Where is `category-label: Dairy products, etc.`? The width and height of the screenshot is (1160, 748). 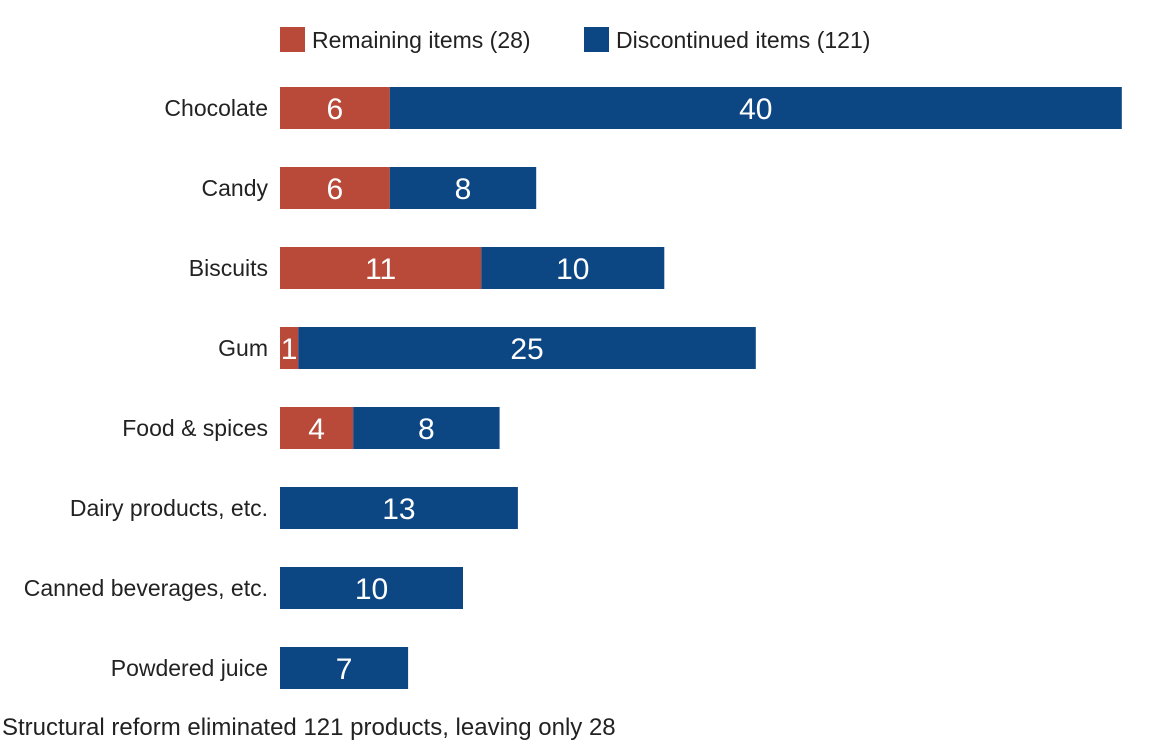 category-label: Dairy products, etc. is located at coordinates (169, 508).